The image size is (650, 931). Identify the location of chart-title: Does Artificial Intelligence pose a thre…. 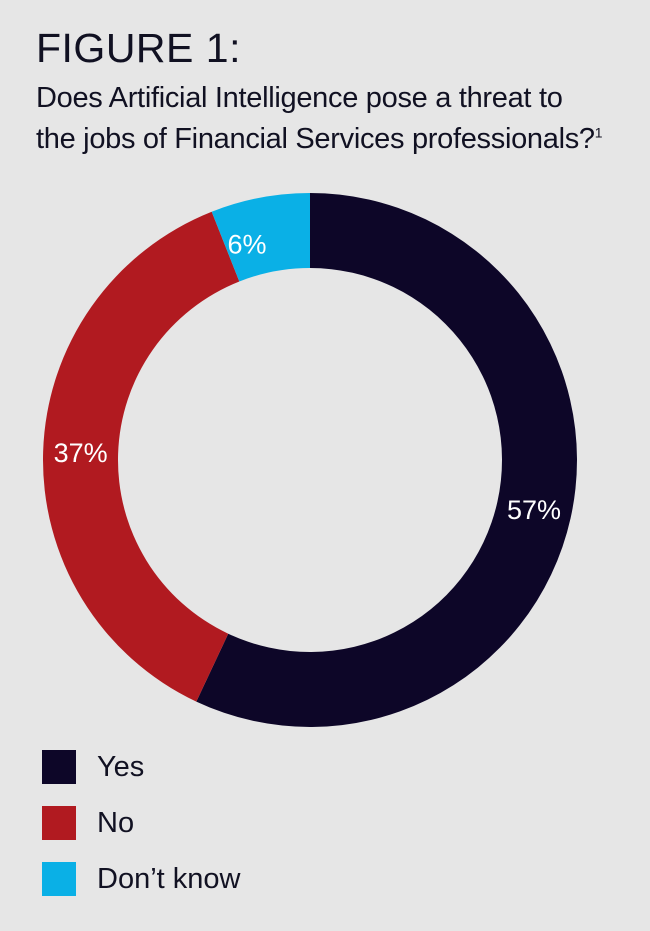
(336, 119).